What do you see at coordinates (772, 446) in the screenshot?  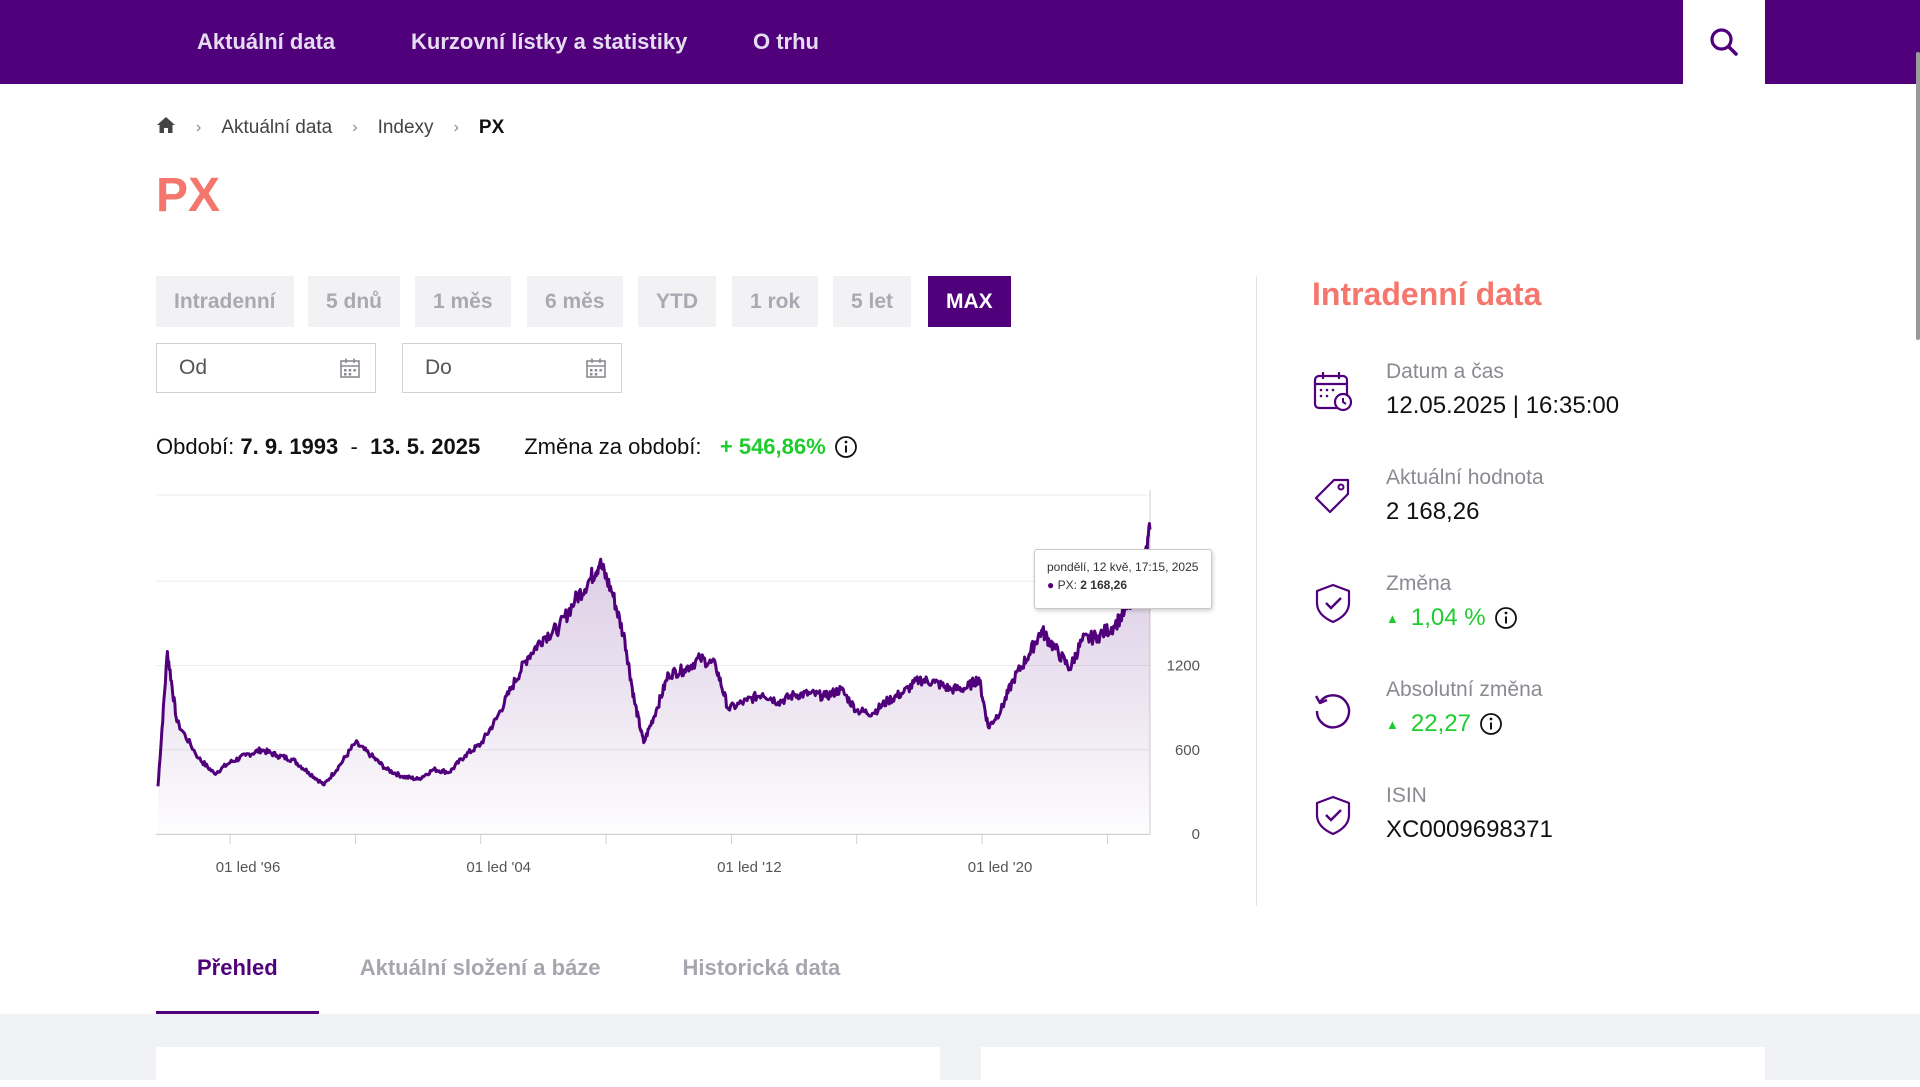 I see `change-value: + 546,86%` at bounding box center [772, 446].